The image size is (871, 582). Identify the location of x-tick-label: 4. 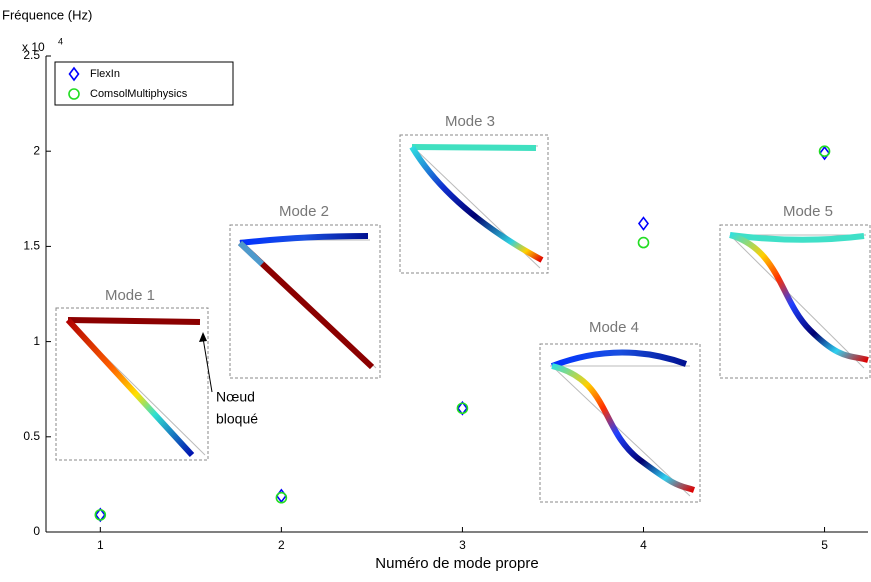
(643, 545).